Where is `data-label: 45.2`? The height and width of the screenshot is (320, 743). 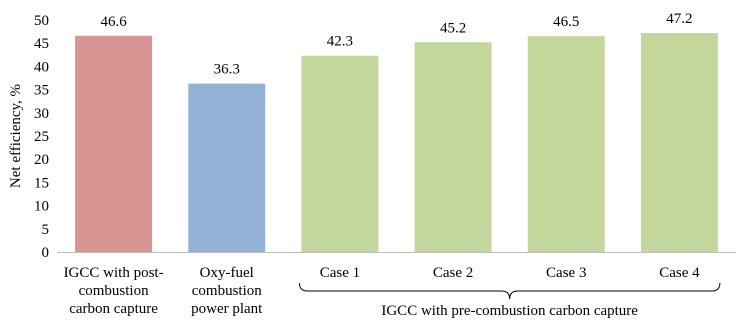
data-label: 45.2 is located at coordinates (453, 28).